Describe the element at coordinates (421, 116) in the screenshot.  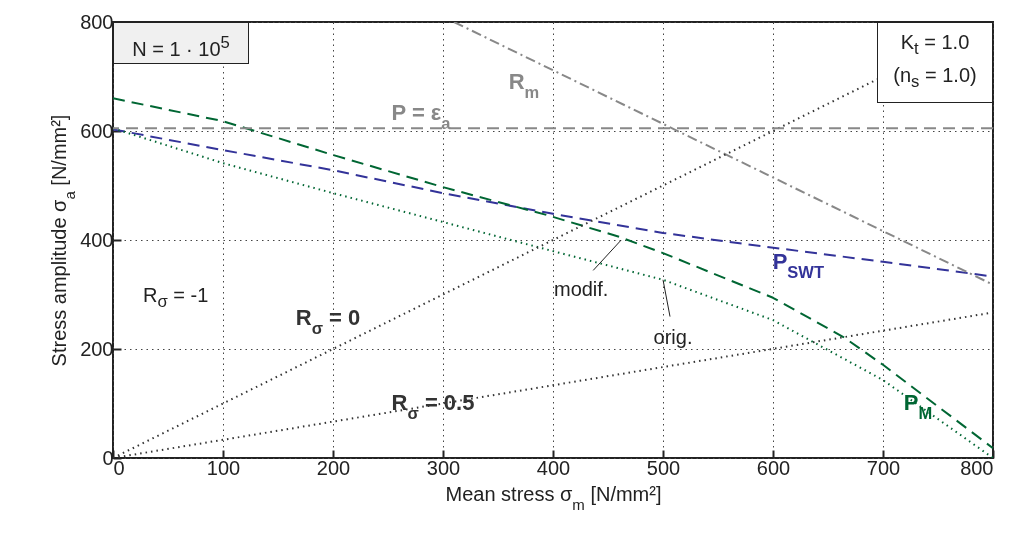
I see `ref-line-label: P = ε$_{a}$` at that location.